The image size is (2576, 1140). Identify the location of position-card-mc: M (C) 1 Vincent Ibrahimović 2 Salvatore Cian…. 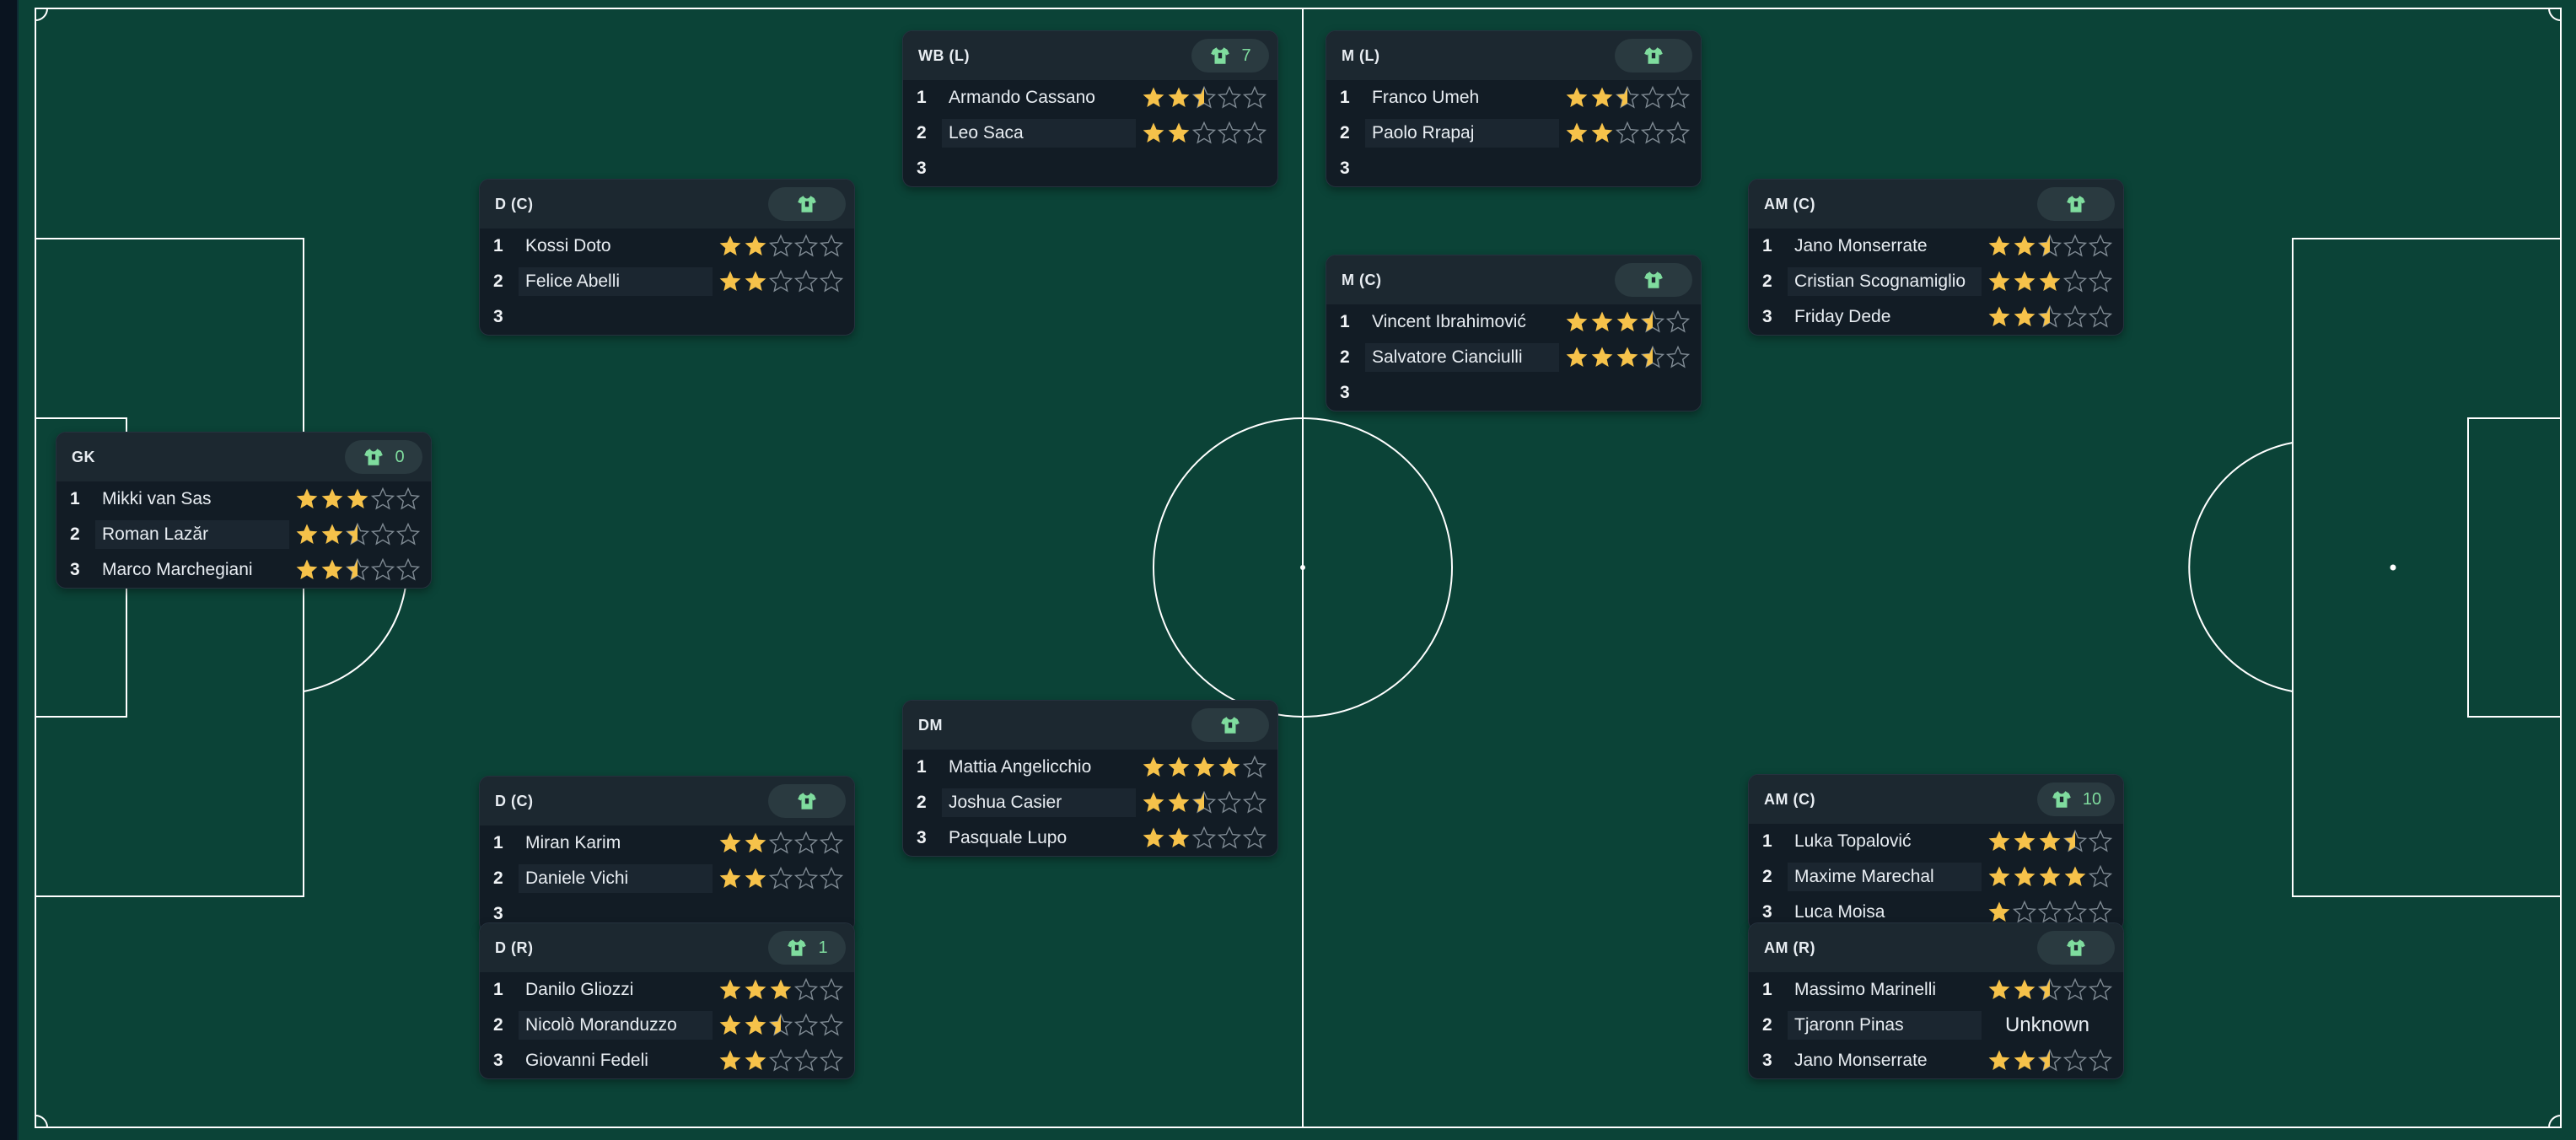
(1514, 333).